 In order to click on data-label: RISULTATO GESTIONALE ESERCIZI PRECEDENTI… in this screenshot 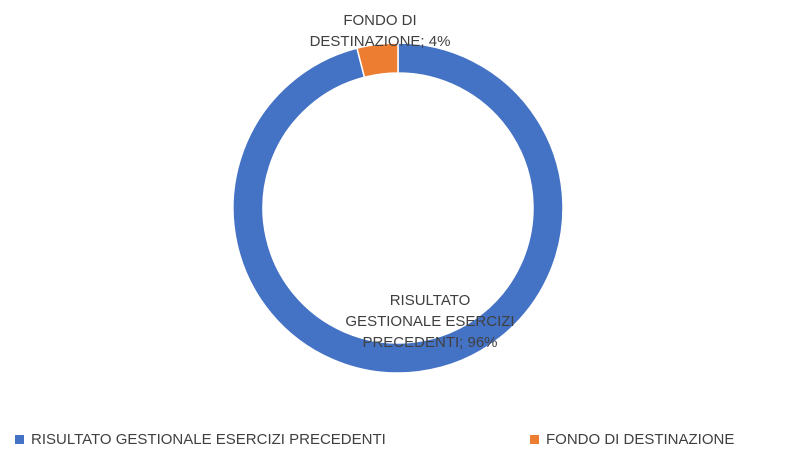, I will do `click(430, 321)`.